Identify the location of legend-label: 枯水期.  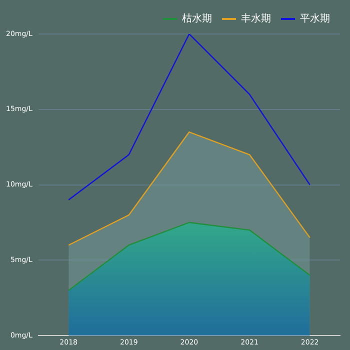
(197, 18).